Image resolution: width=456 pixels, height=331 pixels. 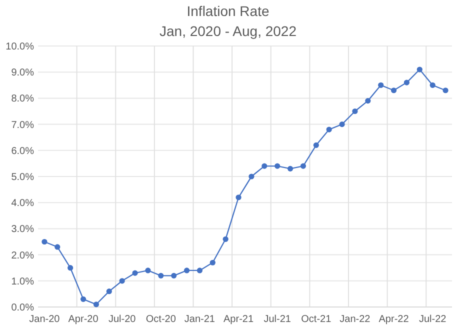 I want to click on x-tick-label: Oct-21, so click(x=316, y=319).